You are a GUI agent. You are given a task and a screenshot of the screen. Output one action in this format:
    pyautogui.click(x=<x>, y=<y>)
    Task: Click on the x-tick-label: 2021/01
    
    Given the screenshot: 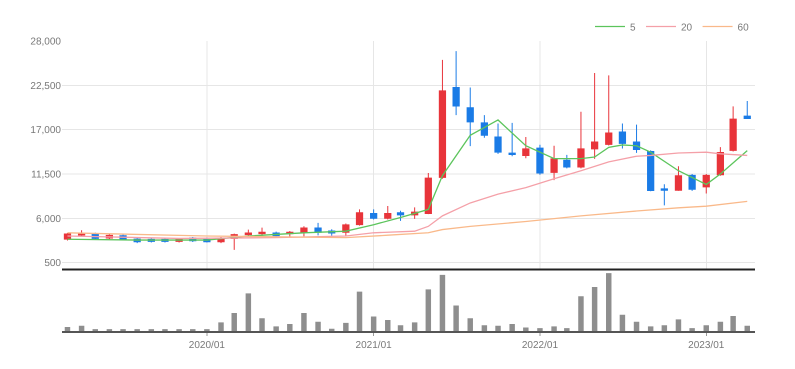 What is the action you would take?
    pyautogui.click(x=374, y=345)
    